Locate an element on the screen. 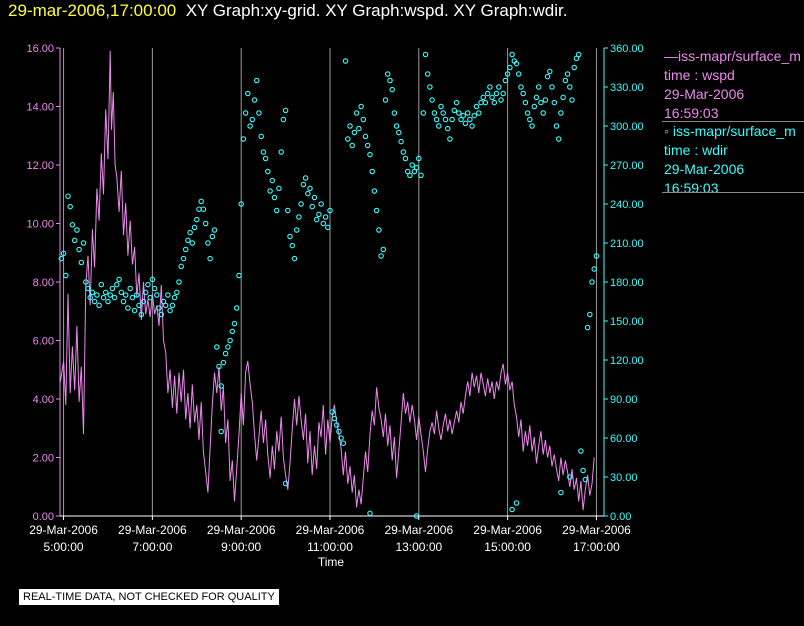  left-y-tick-label: 10.00 is located at coordinates (40, 225).